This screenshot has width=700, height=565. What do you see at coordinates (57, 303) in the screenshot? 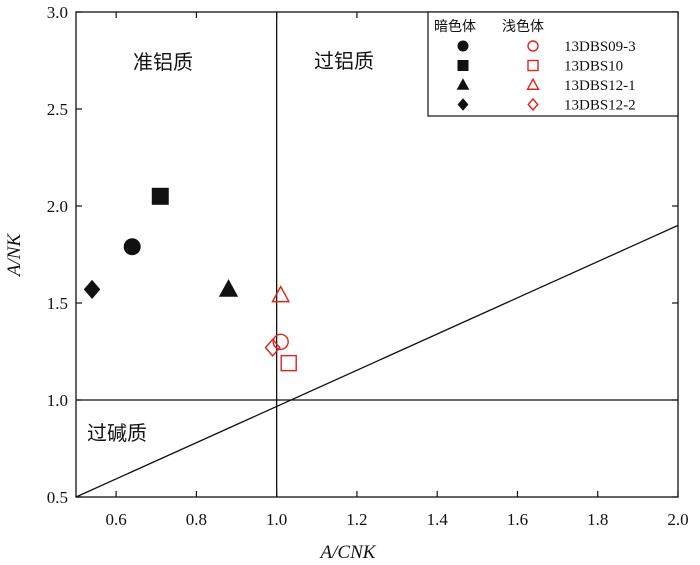
I see `y-tick-label: 1.5` at bounding box center [57, 303].